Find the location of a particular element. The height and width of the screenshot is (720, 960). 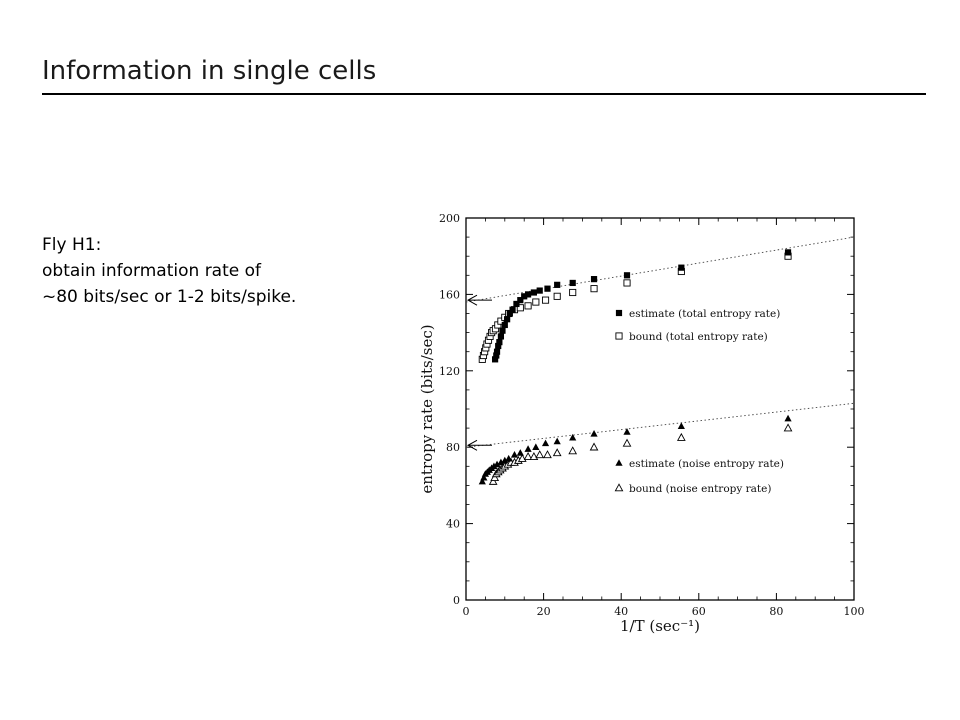

y-tick-label: 120 is located at coordinates (449, 371).